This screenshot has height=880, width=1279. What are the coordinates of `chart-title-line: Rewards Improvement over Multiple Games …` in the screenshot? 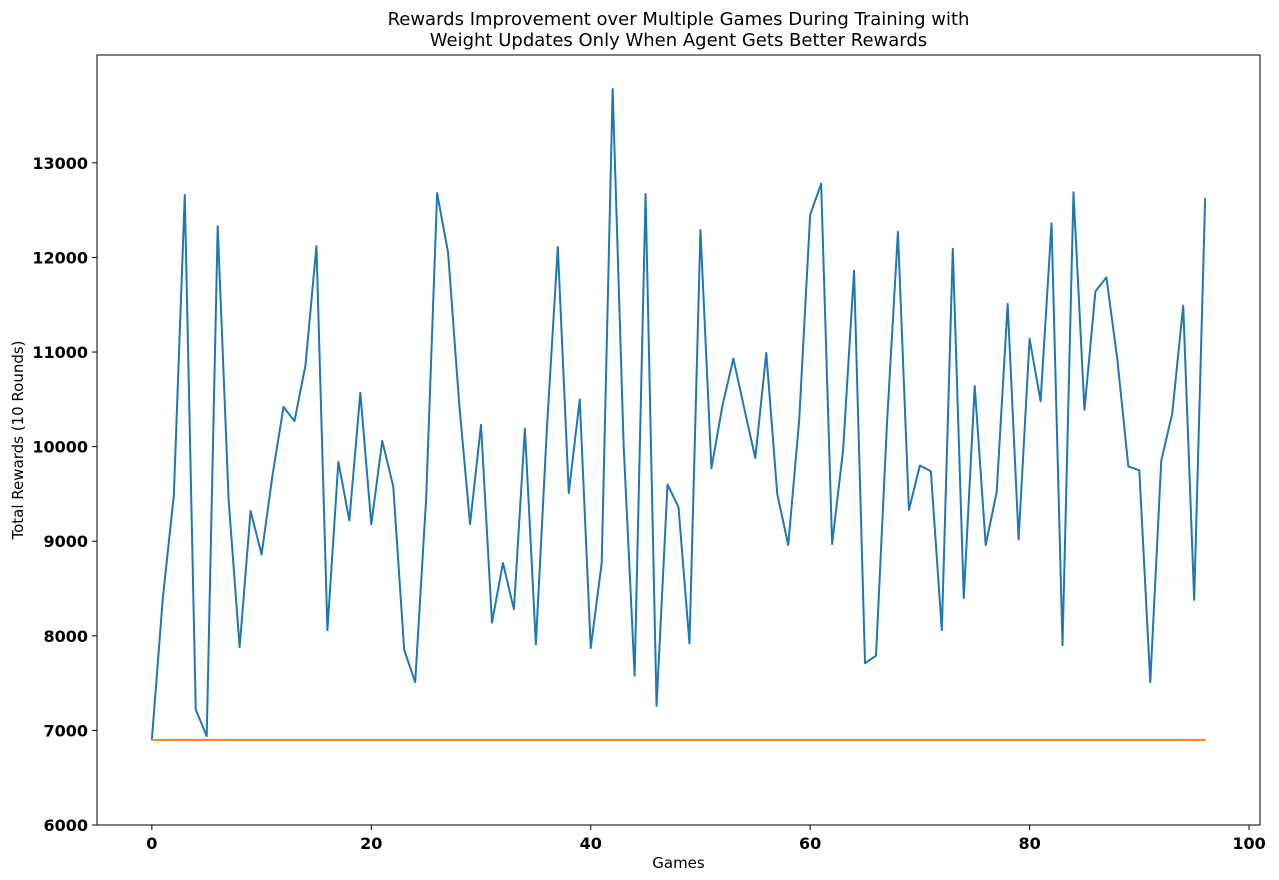 It's located at (679, 19).